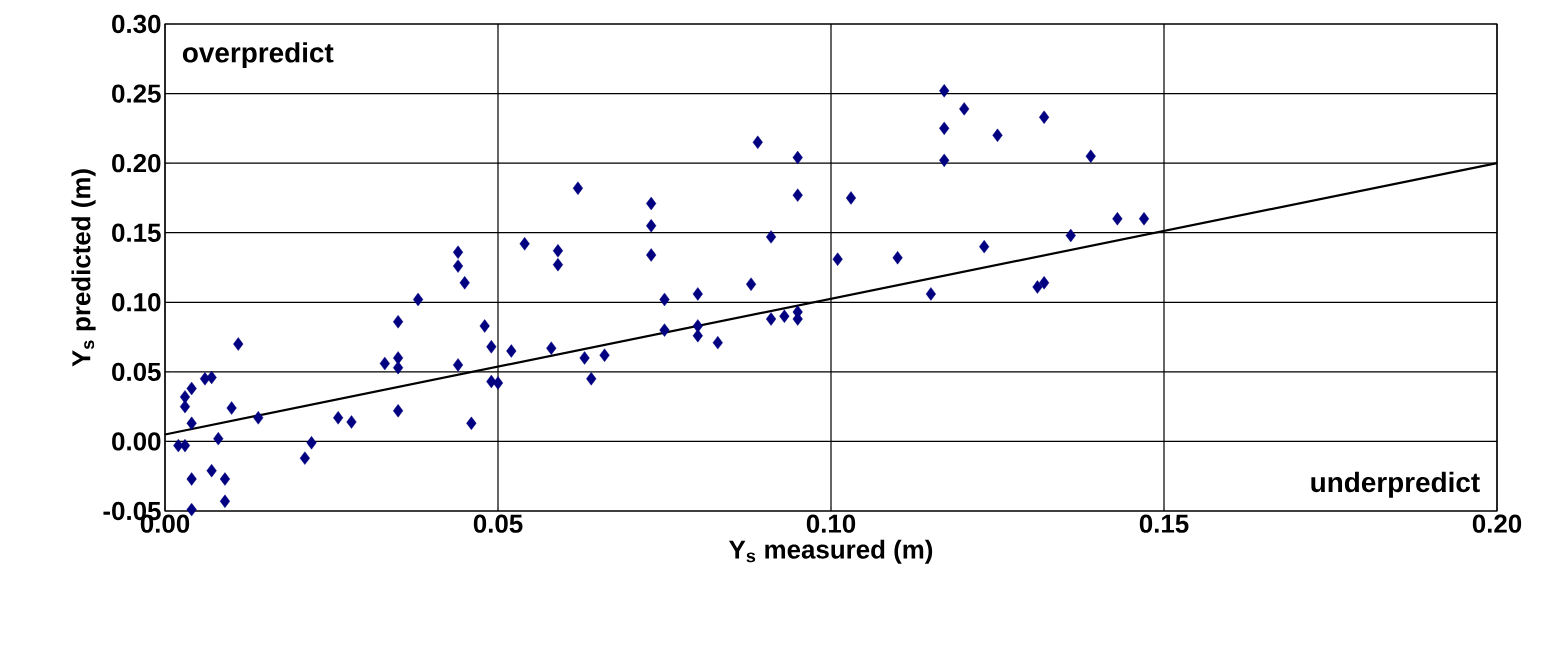 The image size is (1548, 648). What do you see at coordinates (136, 24) in the screenshot?
I see `y-tick-label: 0.30` at bounding box center [136, 24].